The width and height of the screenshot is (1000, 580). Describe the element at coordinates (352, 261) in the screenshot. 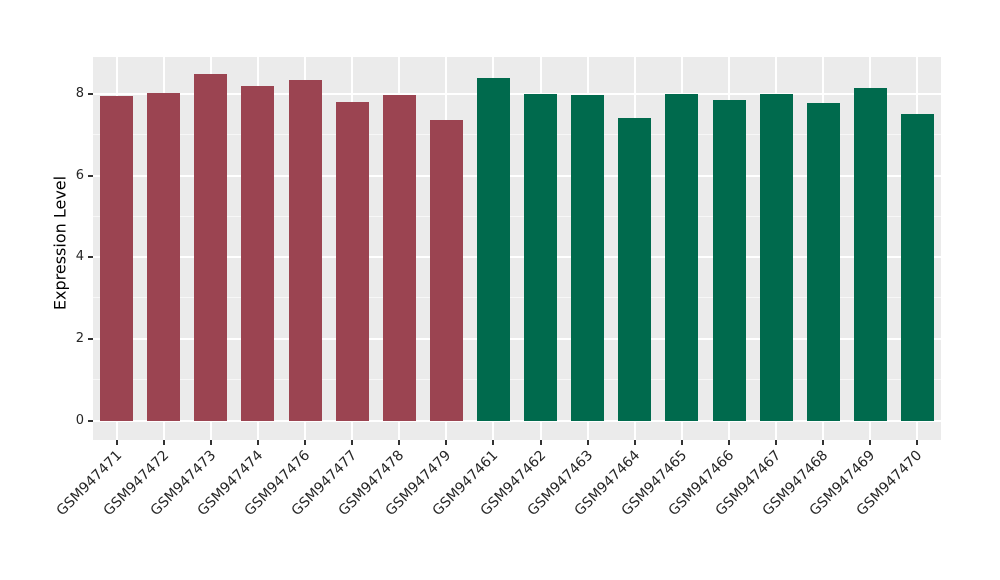

I see `bar-GSM947477` at that location.